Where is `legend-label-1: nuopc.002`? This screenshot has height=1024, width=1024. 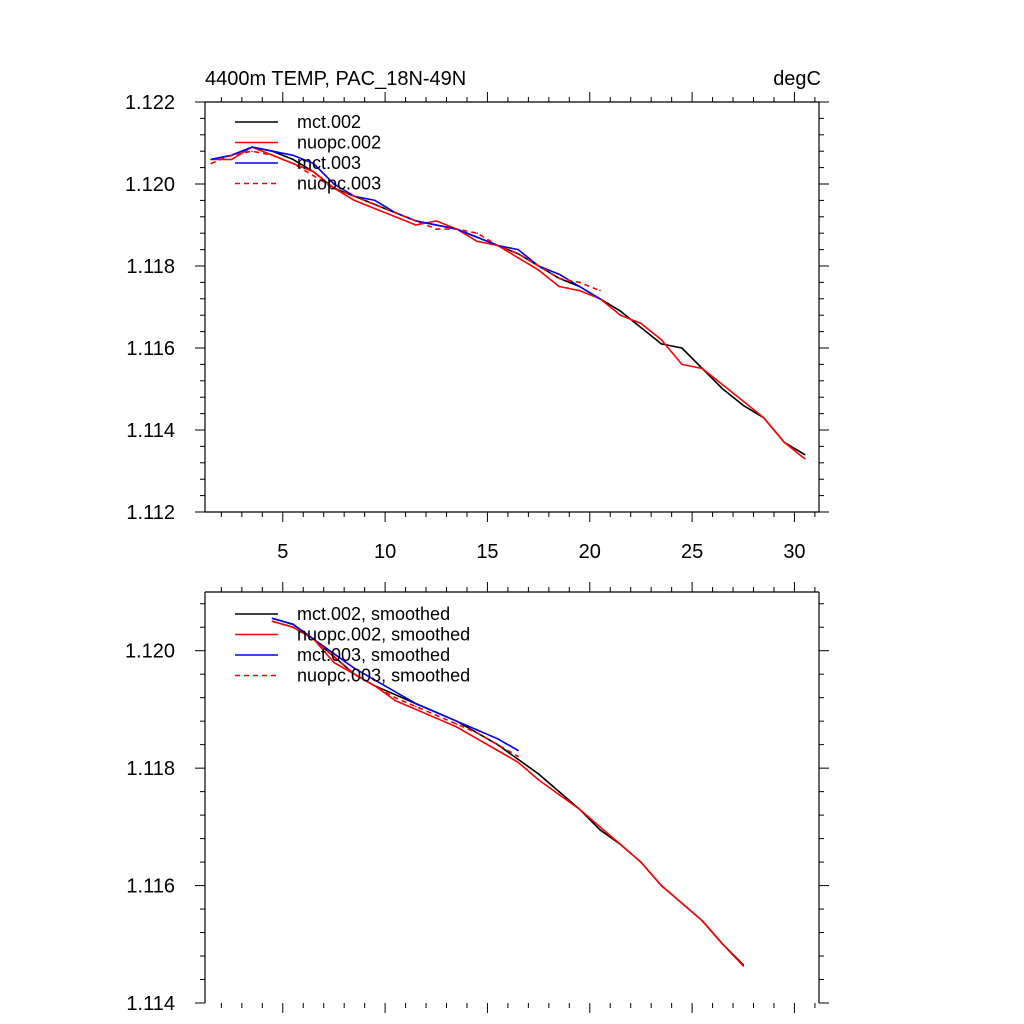 legend-label-1: nuopc.002 is located at coordinates (339, 143).